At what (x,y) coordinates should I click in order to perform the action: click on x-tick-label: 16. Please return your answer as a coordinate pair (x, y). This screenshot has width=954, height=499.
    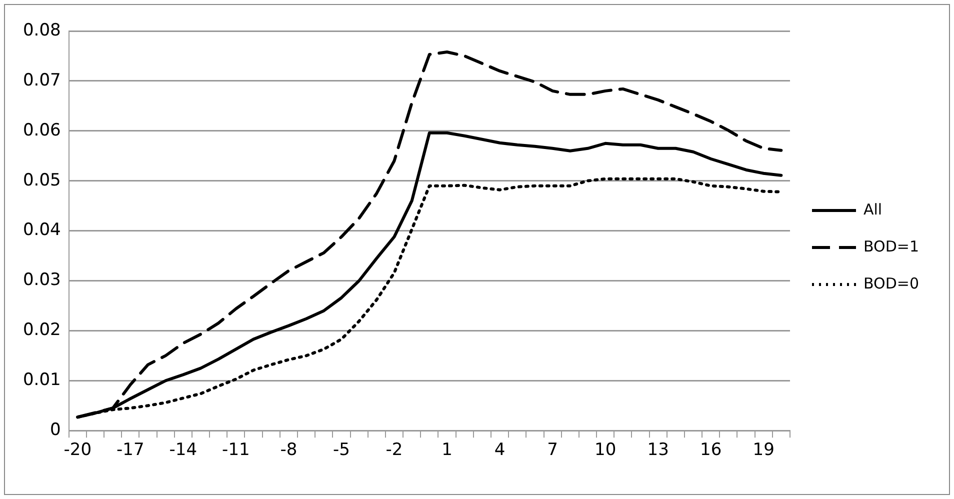
    Looking at the image, I should click on (711, 450).